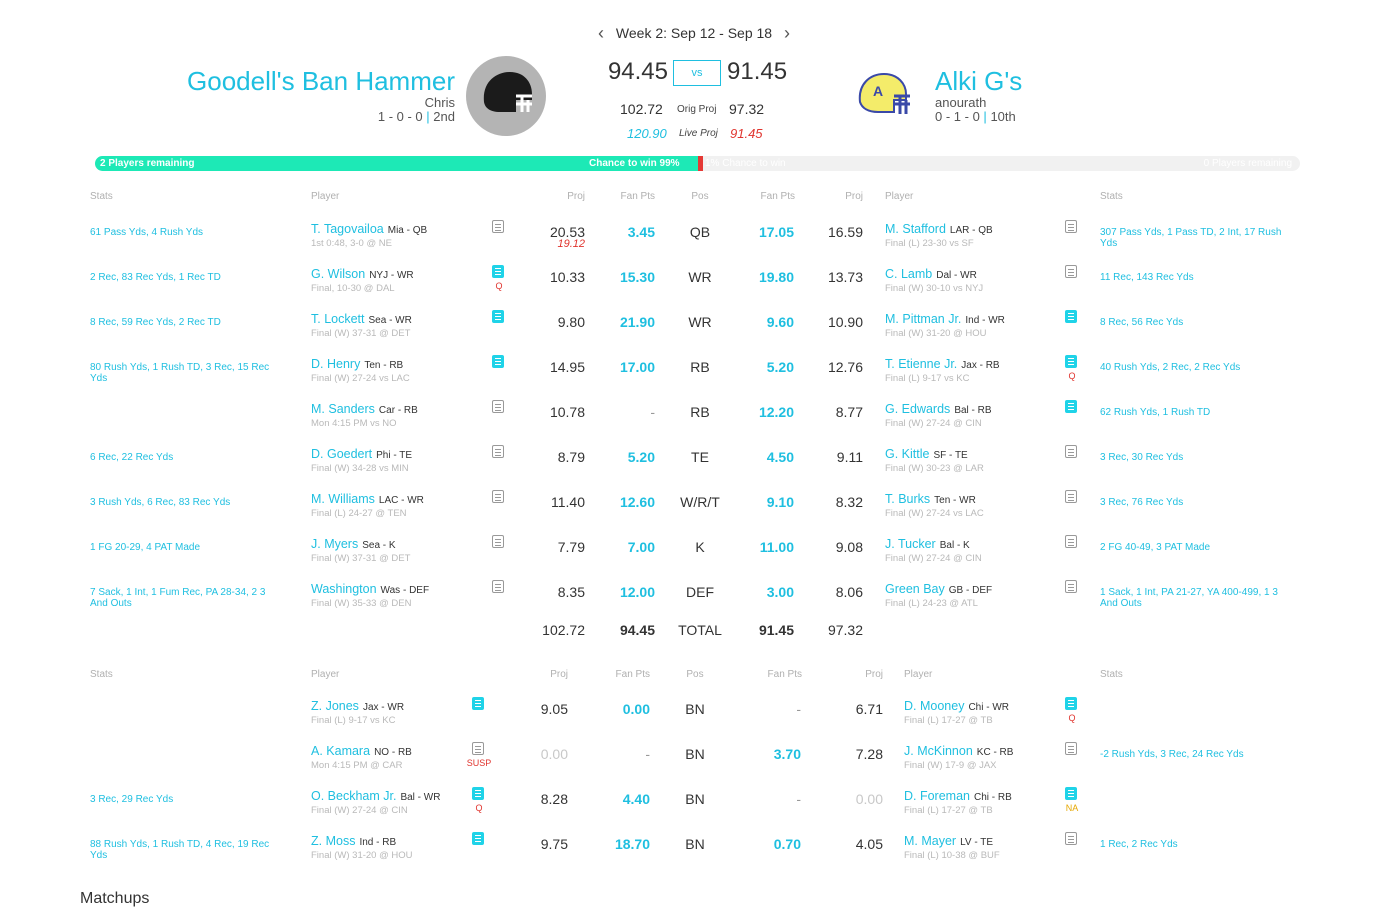 This screenshot has height=908, width=1389. What do you see at coordinates (909, 274) in the screenshot?
I see `away-player-name: C. Lamb` at bounding box center [909, 274].